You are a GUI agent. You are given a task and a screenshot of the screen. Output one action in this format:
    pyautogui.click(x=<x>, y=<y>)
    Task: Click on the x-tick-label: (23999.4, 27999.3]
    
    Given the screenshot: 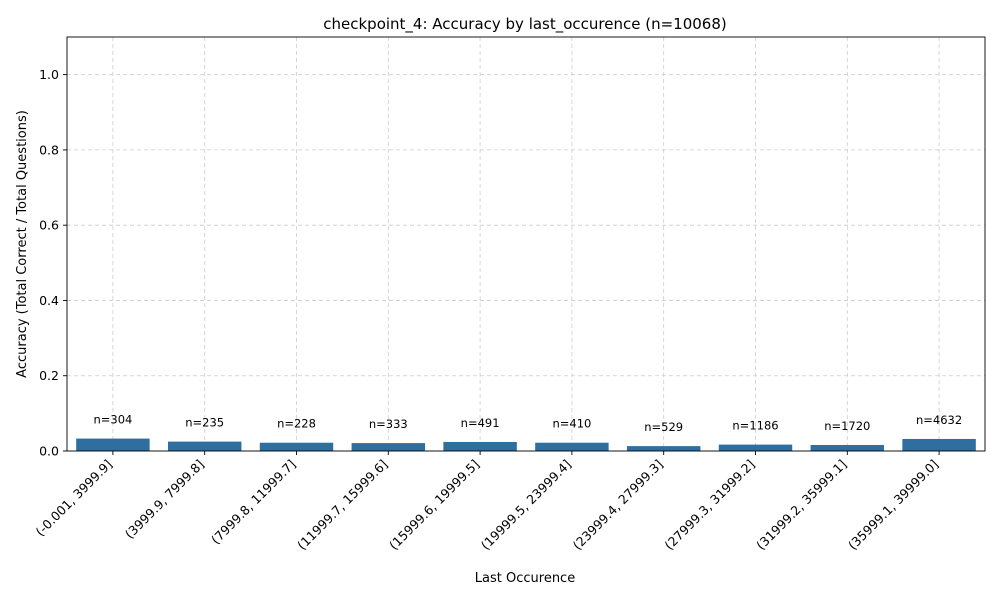 What is the action you would take?
    pyautogui.click(x=618, y=505)
    